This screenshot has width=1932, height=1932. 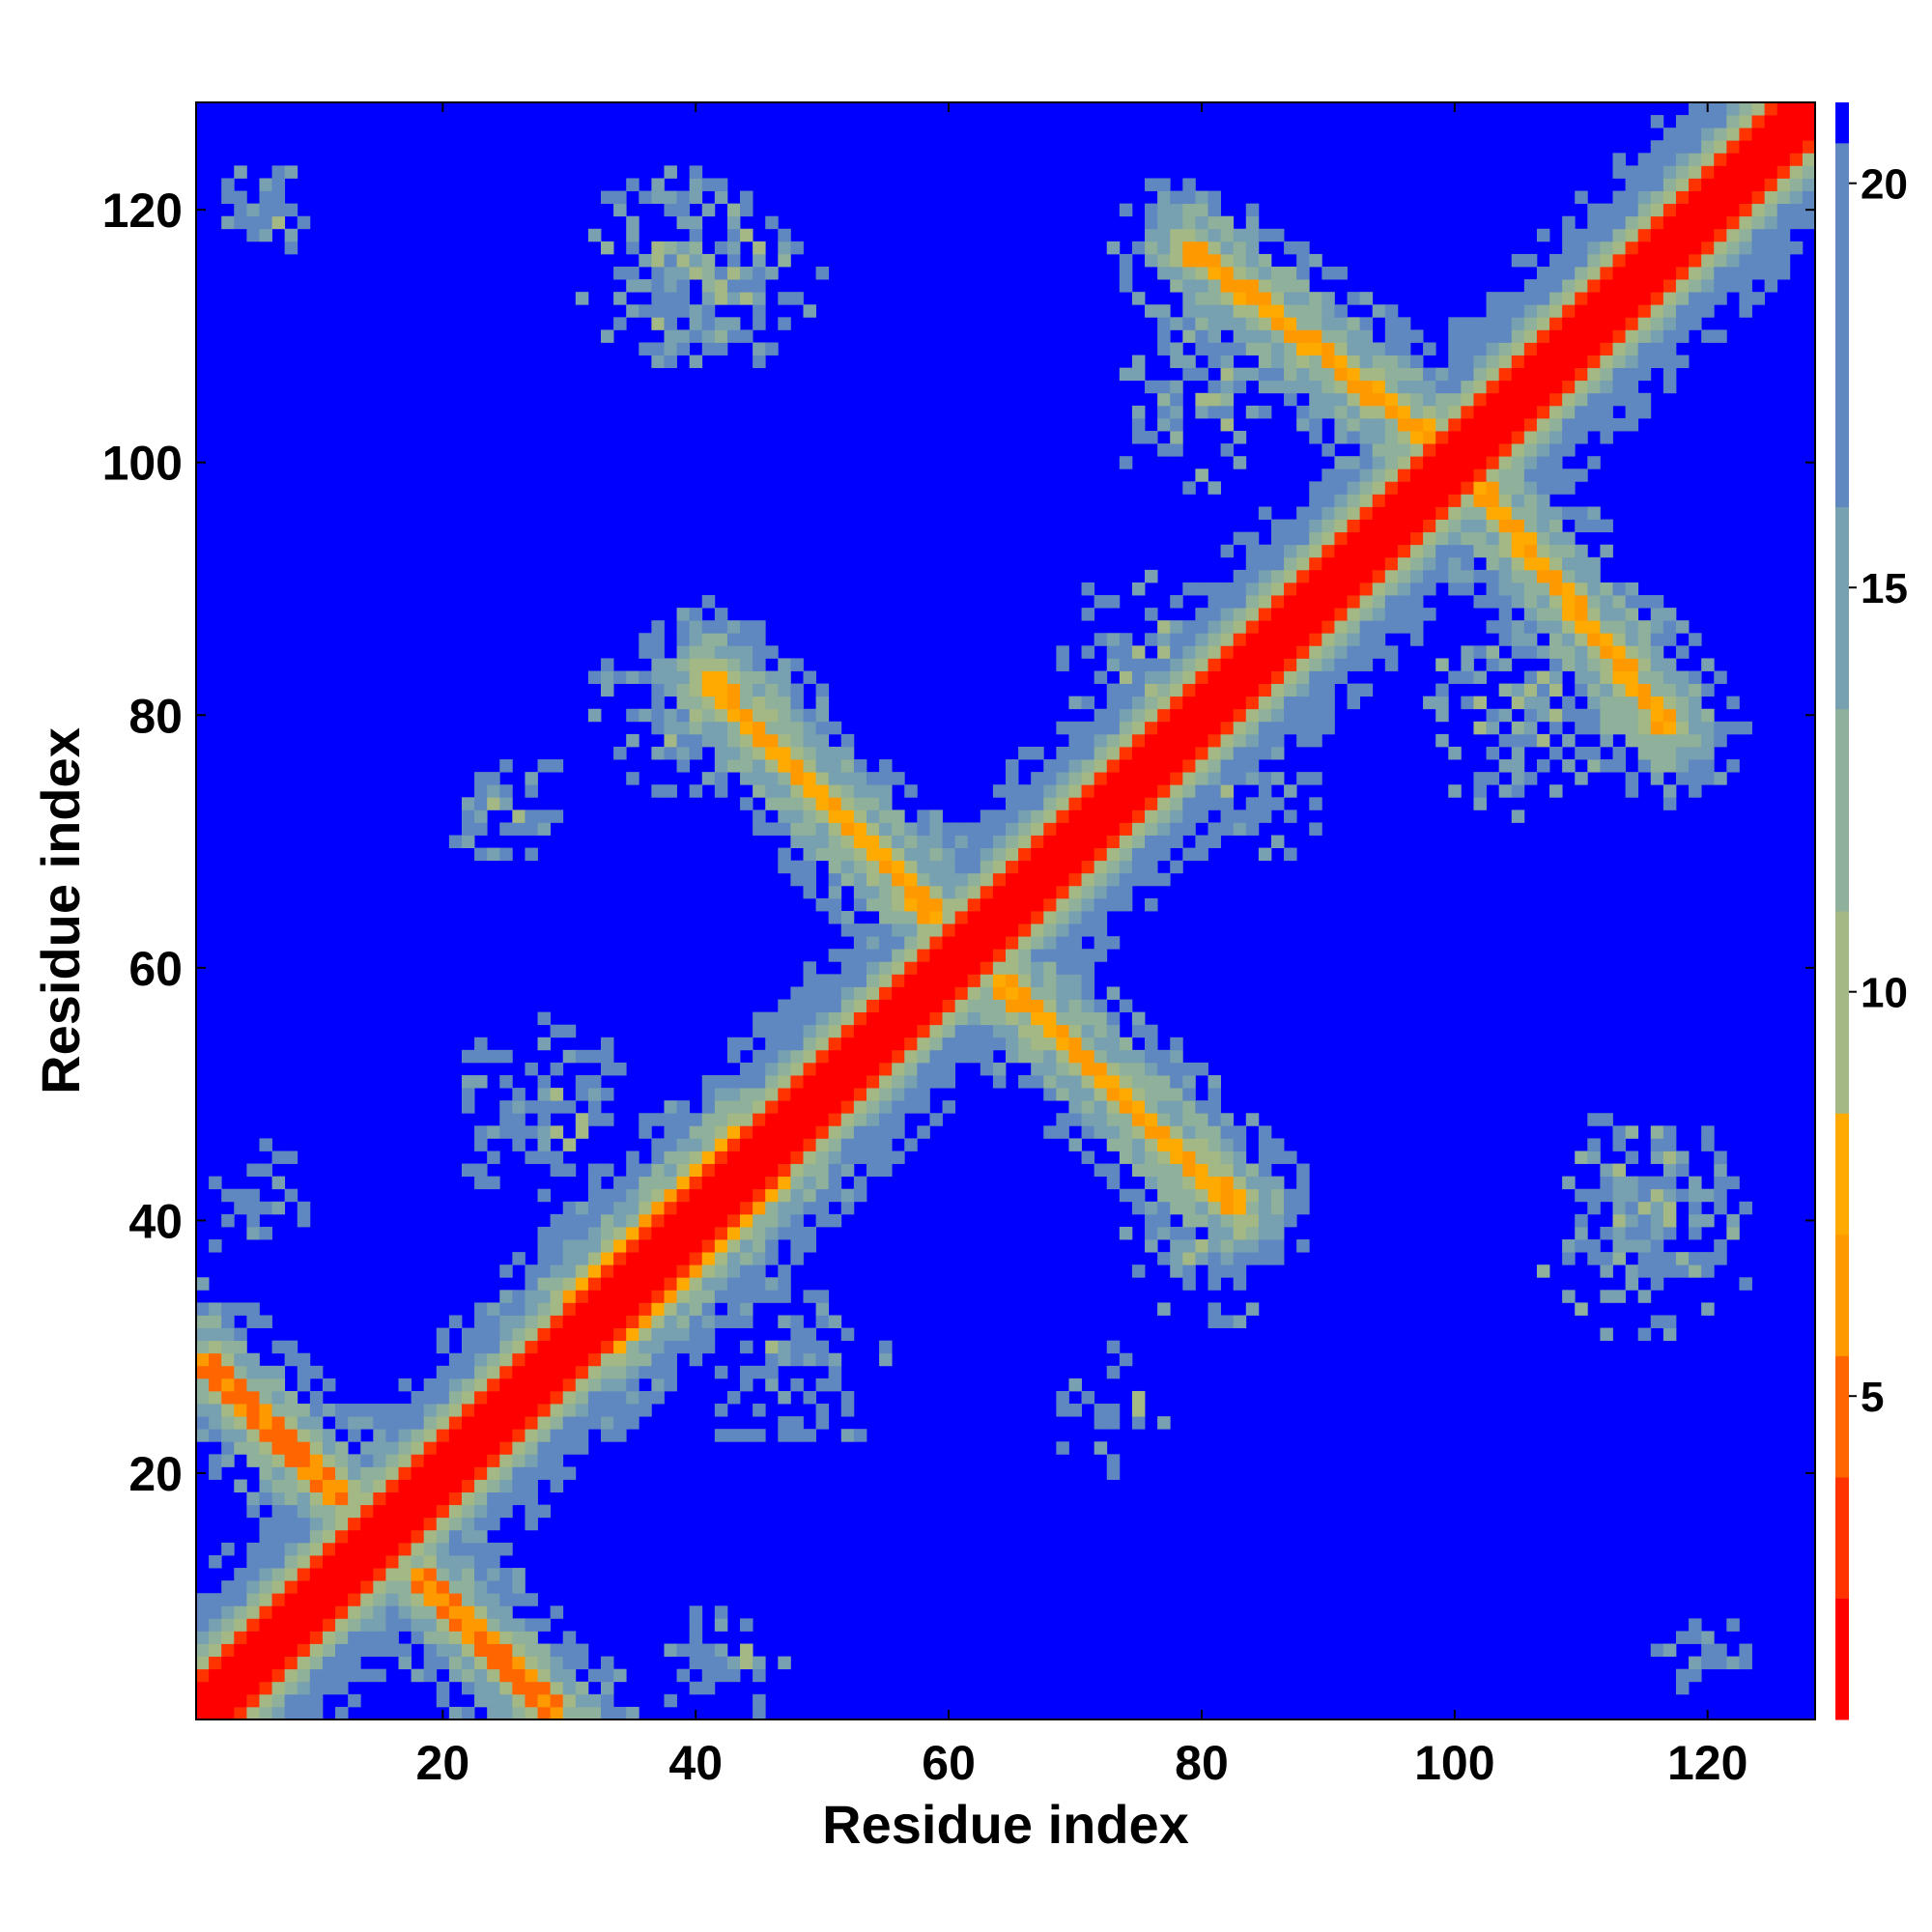 What do you see at coordinates (1842, 810) in the screenshot?
I see `colorbar-segment` at bounding box center [1842, 810].